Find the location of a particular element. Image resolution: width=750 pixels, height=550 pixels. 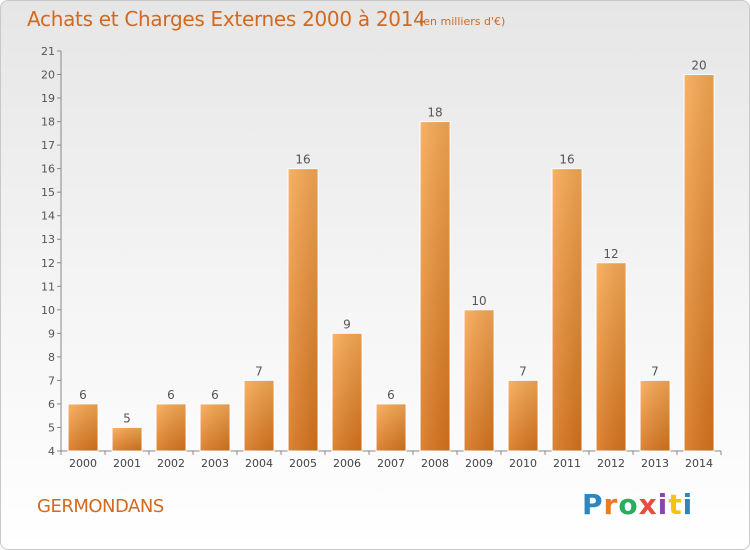

x-tick-label: 2001 is located at coordinates (127, 463).